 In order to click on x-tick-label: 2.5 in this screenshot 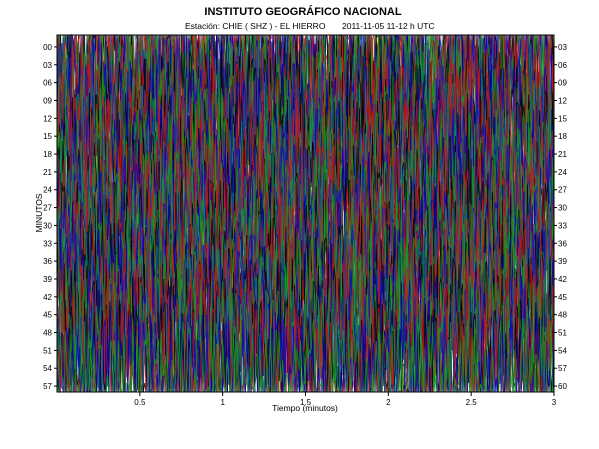, I will do `click(472, 402)`.